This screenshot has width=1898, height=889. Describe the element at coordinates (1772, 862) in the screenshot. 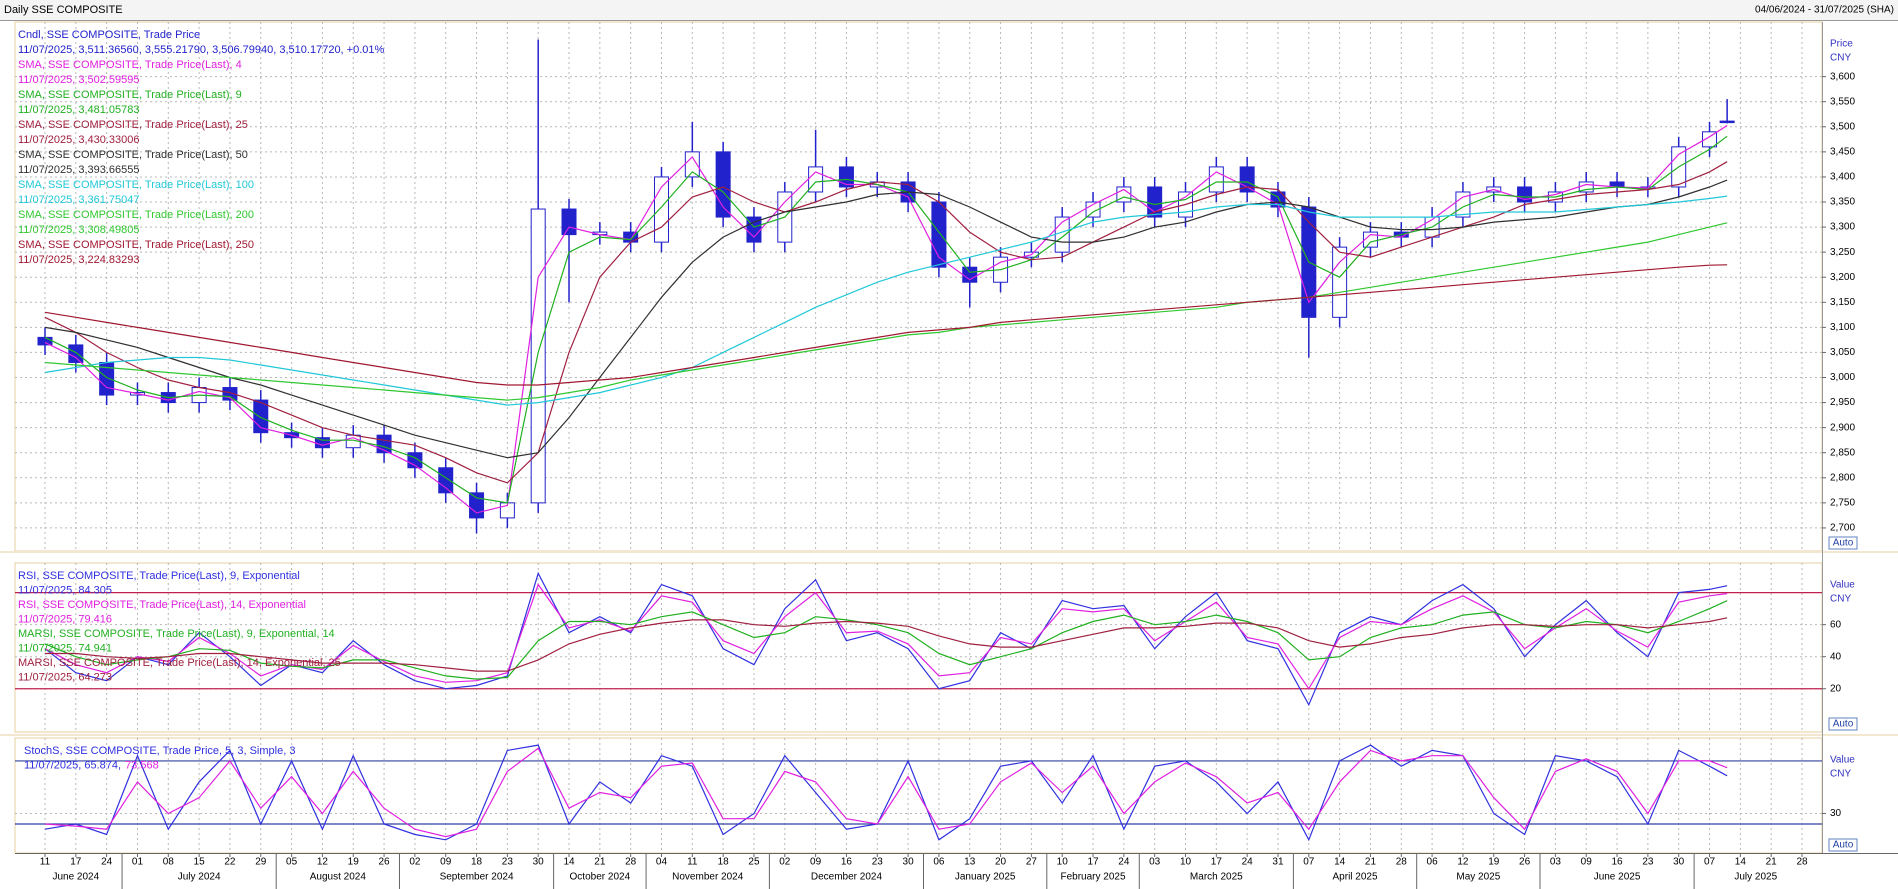

I see `x-tick-label: 21` at that location.